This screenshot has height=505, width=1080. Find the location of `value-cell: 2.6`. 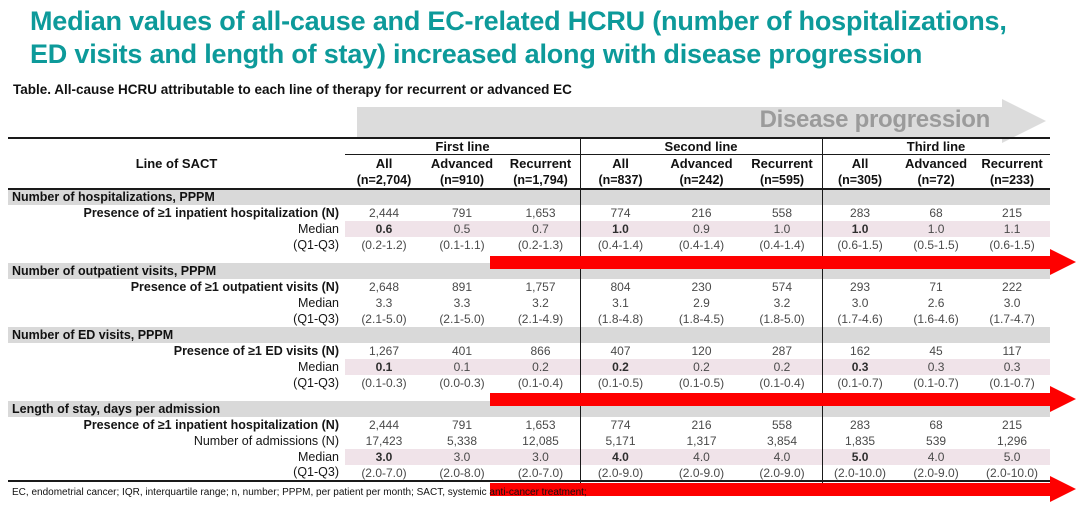

value-cell: 2.6 is located at coordinates (936, 303).